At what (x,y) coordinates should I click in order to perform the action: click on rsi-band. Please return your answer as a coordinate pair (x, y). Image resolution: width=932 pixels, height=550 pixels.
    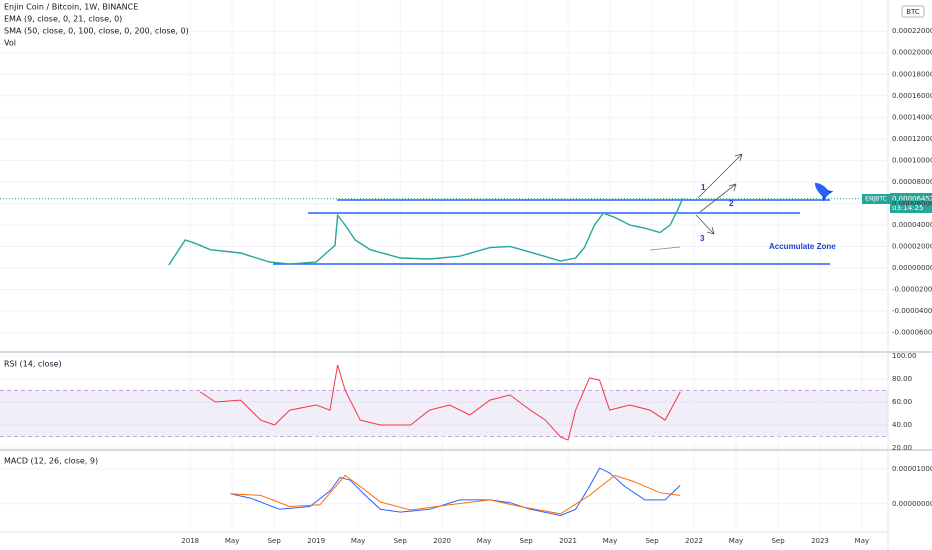
    Looking at the image, I should click on (444, 413).